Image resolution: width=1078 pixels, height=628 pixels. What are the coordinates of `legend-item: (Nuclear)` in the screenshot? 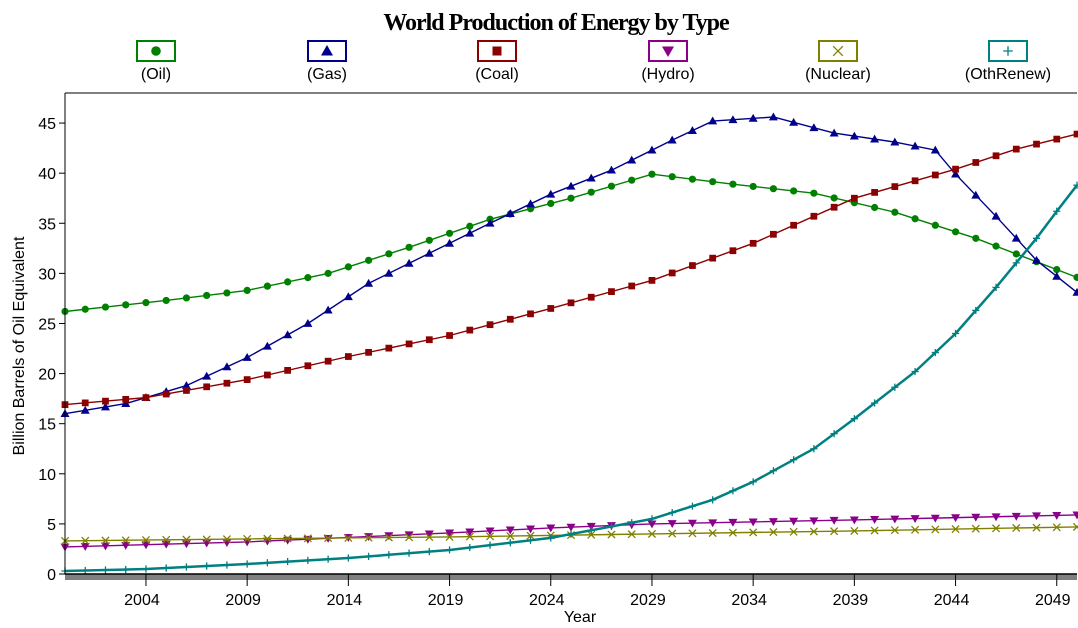 It's located at (838, 61).